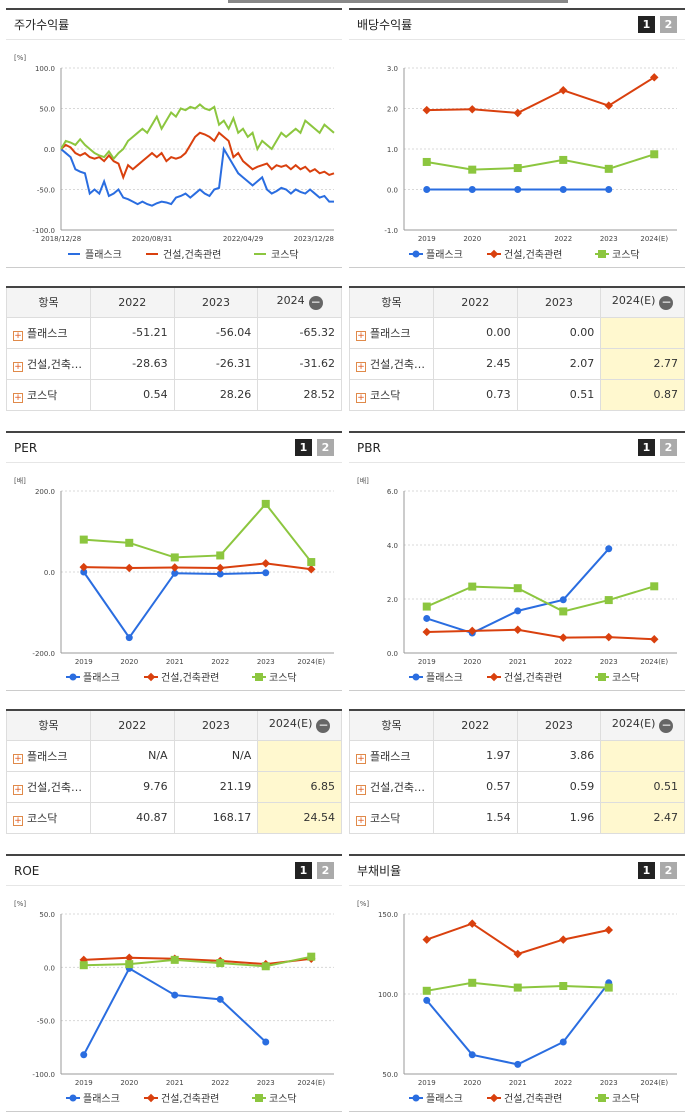 Image resolution: width=691 pixels, height=1115 pixels. What do you see at coordinates (392, 492) in the screenshot?
I see `y-tick-label: 6.0` at bounding box center [392, 492].